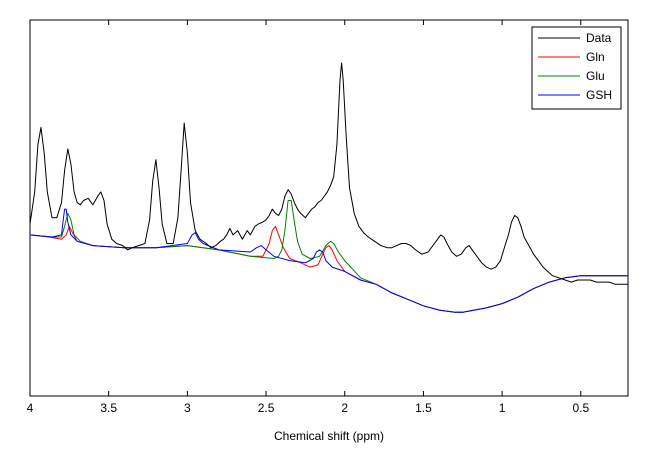  Describe the element at coordinates (595, 57) in the screenshot. I see `legend-label-gln: Gln` at that location.